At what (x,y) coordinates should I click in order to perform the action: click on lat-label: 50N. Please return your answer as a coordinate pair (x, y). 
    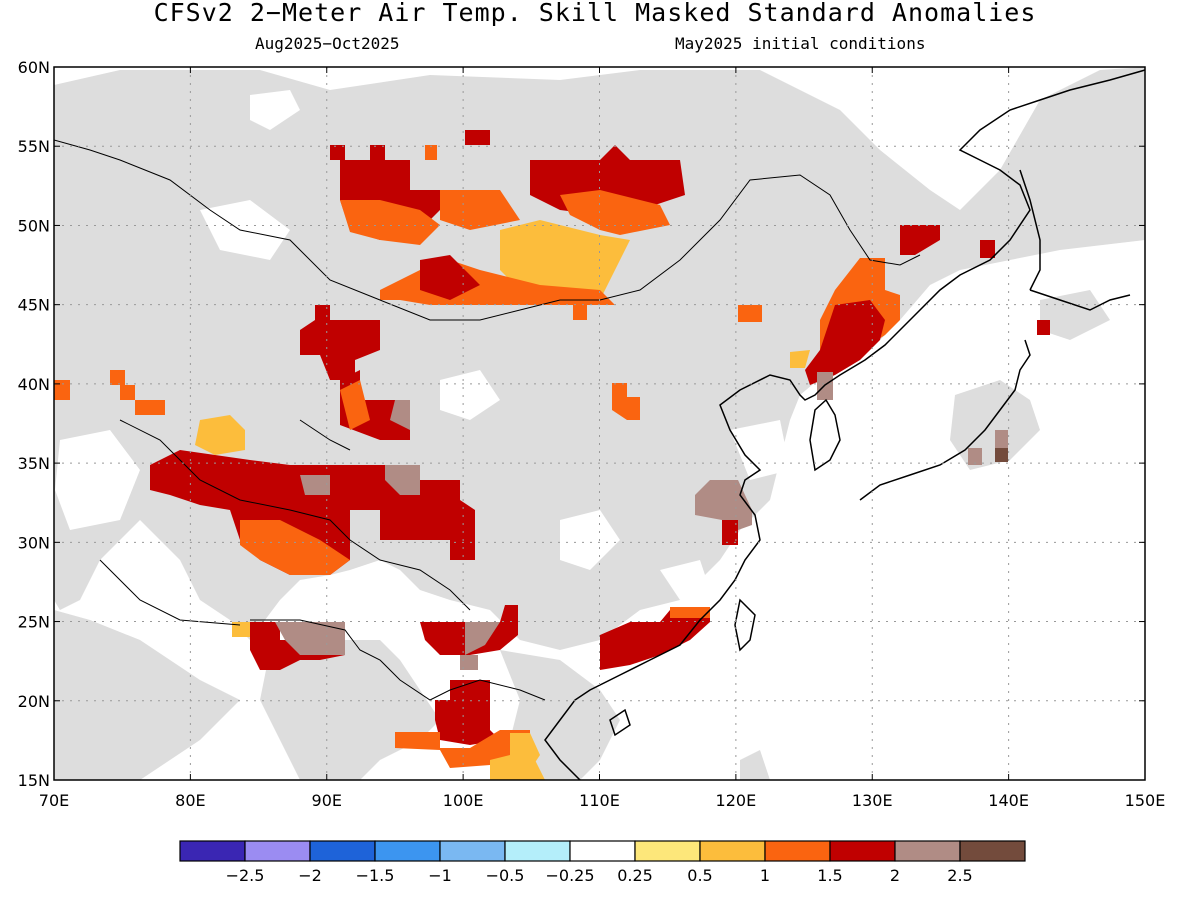
    Looking at the image, I should click on (34, 225).